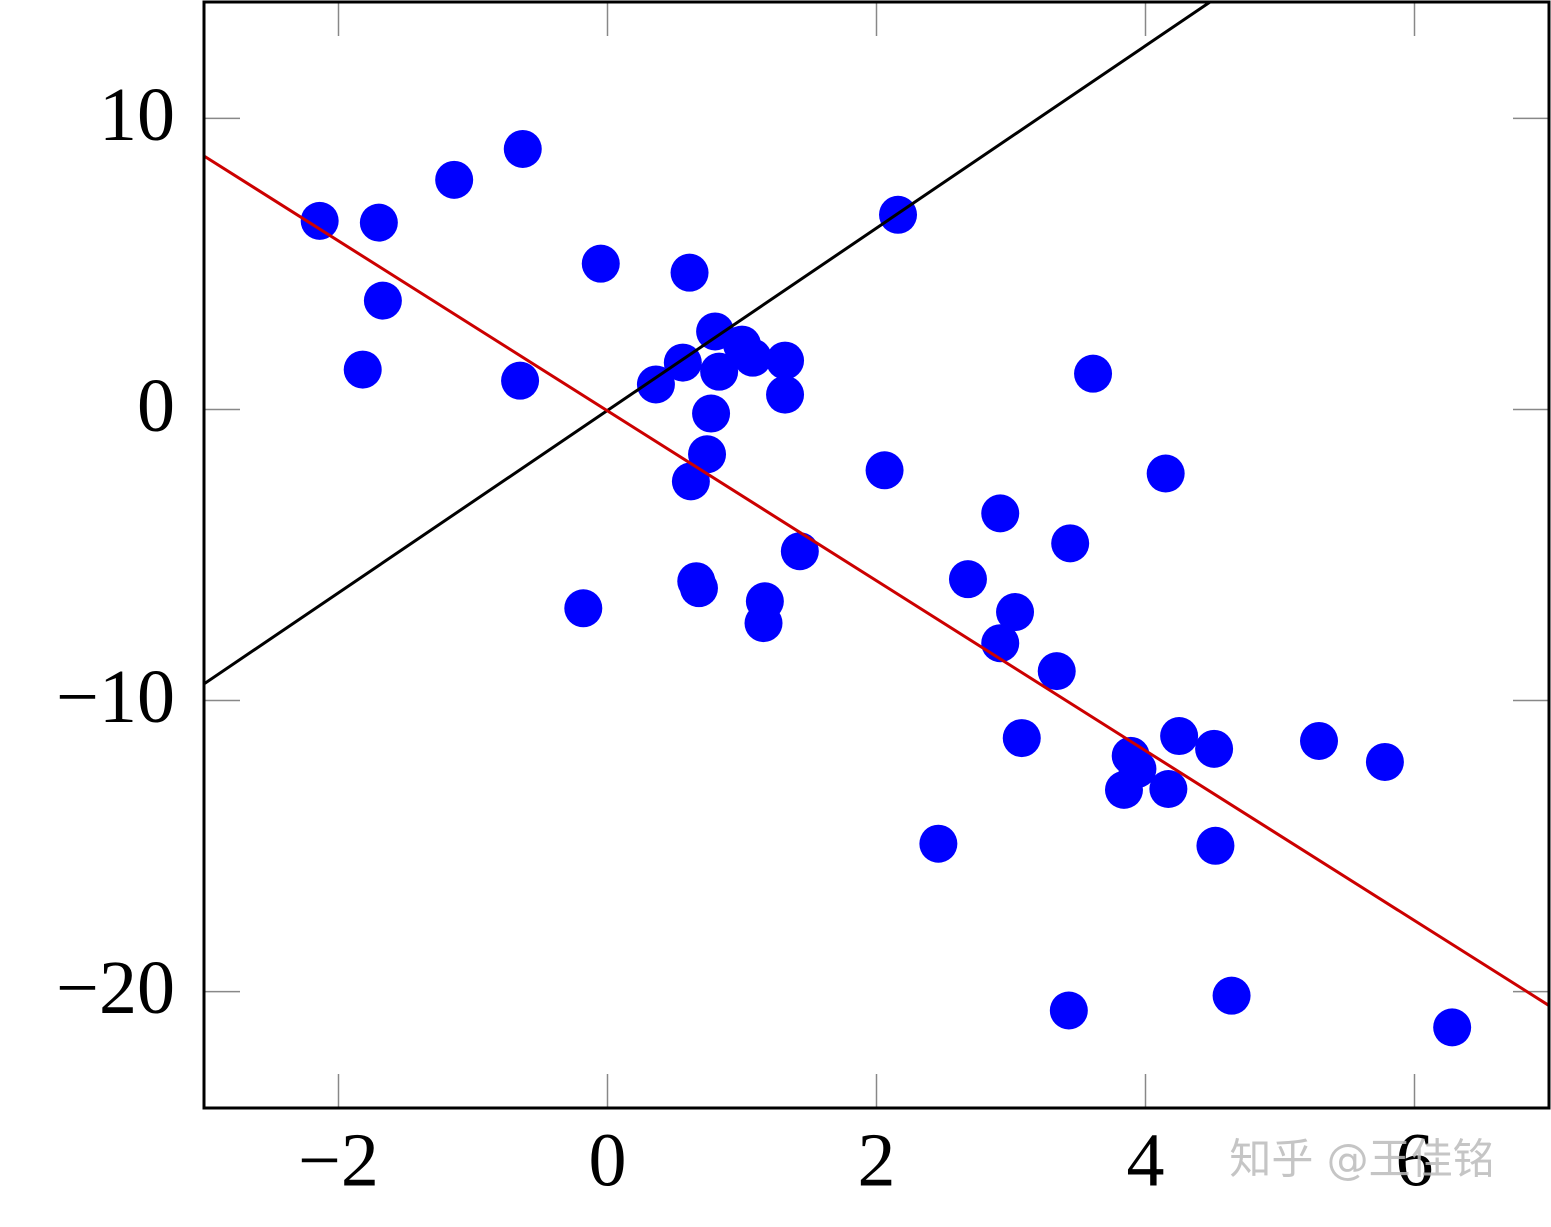  I want to click on y-tick-label: −10, so click(115, 697).